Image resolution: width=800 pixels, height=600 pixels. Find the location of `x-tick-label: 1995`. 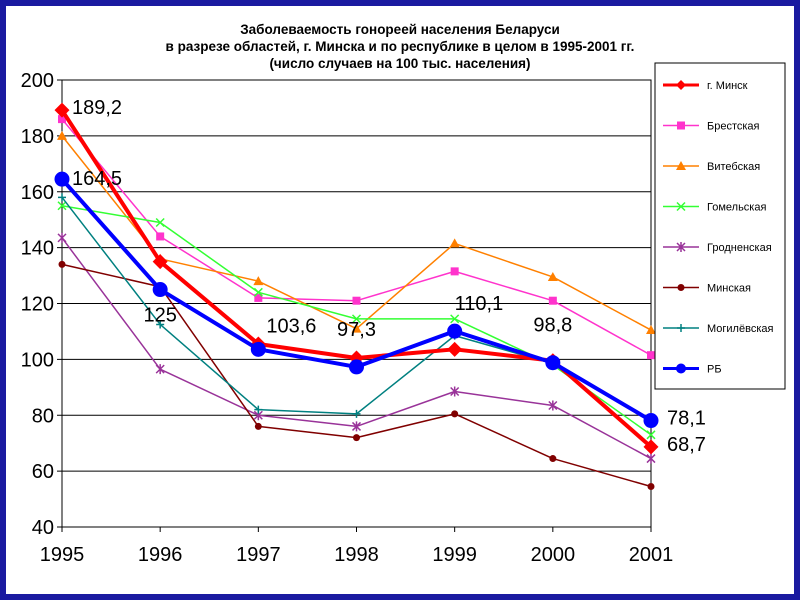

x-tick-label: 1995 is located at coordinates (62, 555).